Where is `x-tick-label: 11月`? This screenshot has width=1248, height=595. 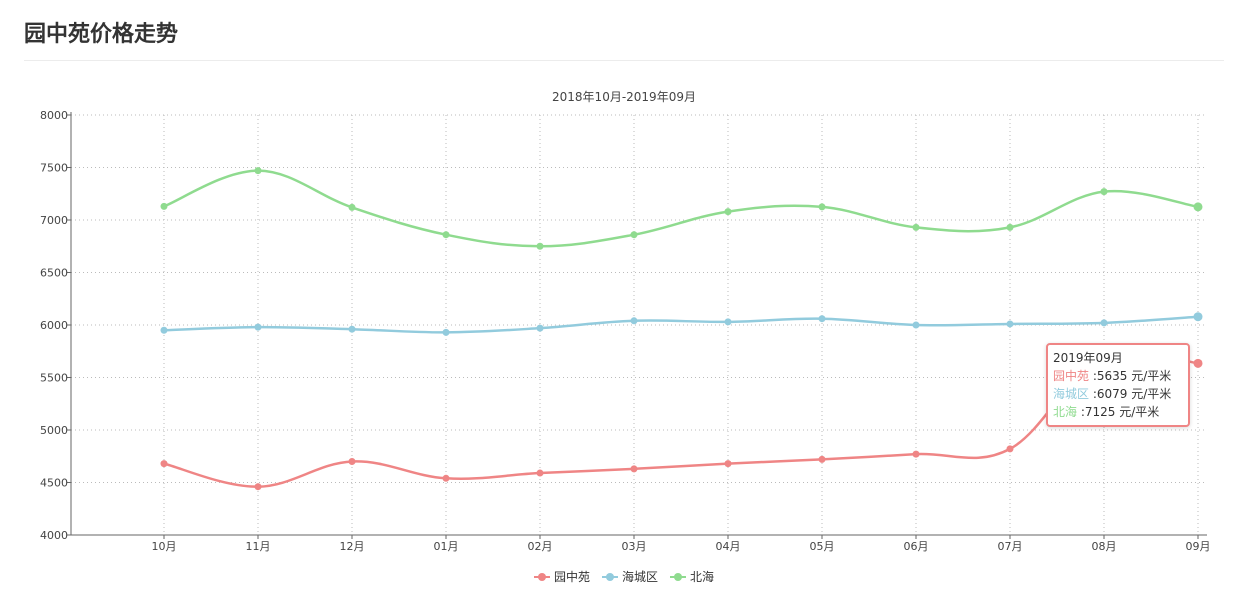 x-tick-label: 11月 is located at coordinates (258, 546).